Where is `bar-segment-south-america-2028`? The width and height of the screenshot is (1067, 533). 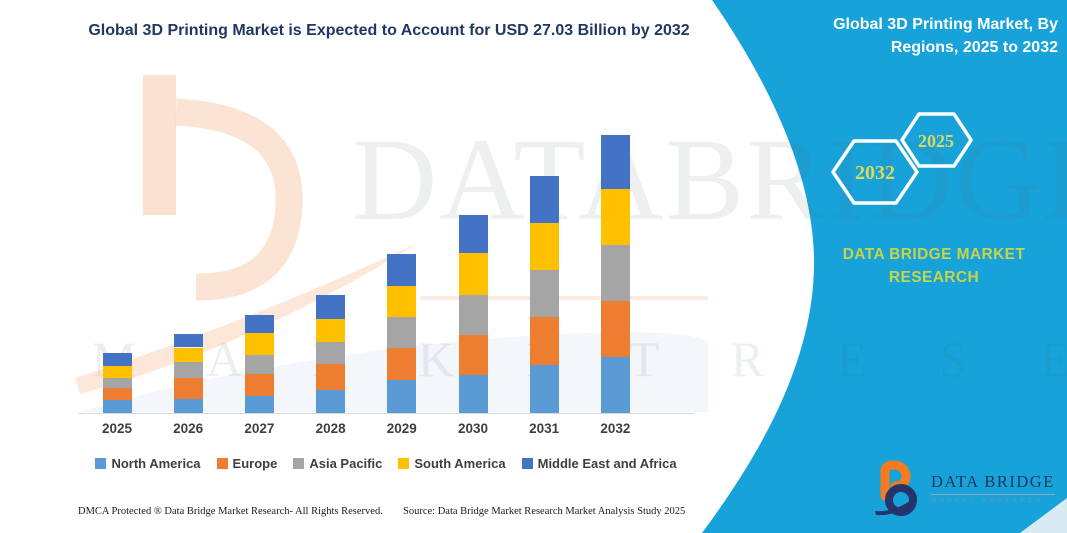
bar-segment-south-america-2028 is located at coordinates (331, 331).